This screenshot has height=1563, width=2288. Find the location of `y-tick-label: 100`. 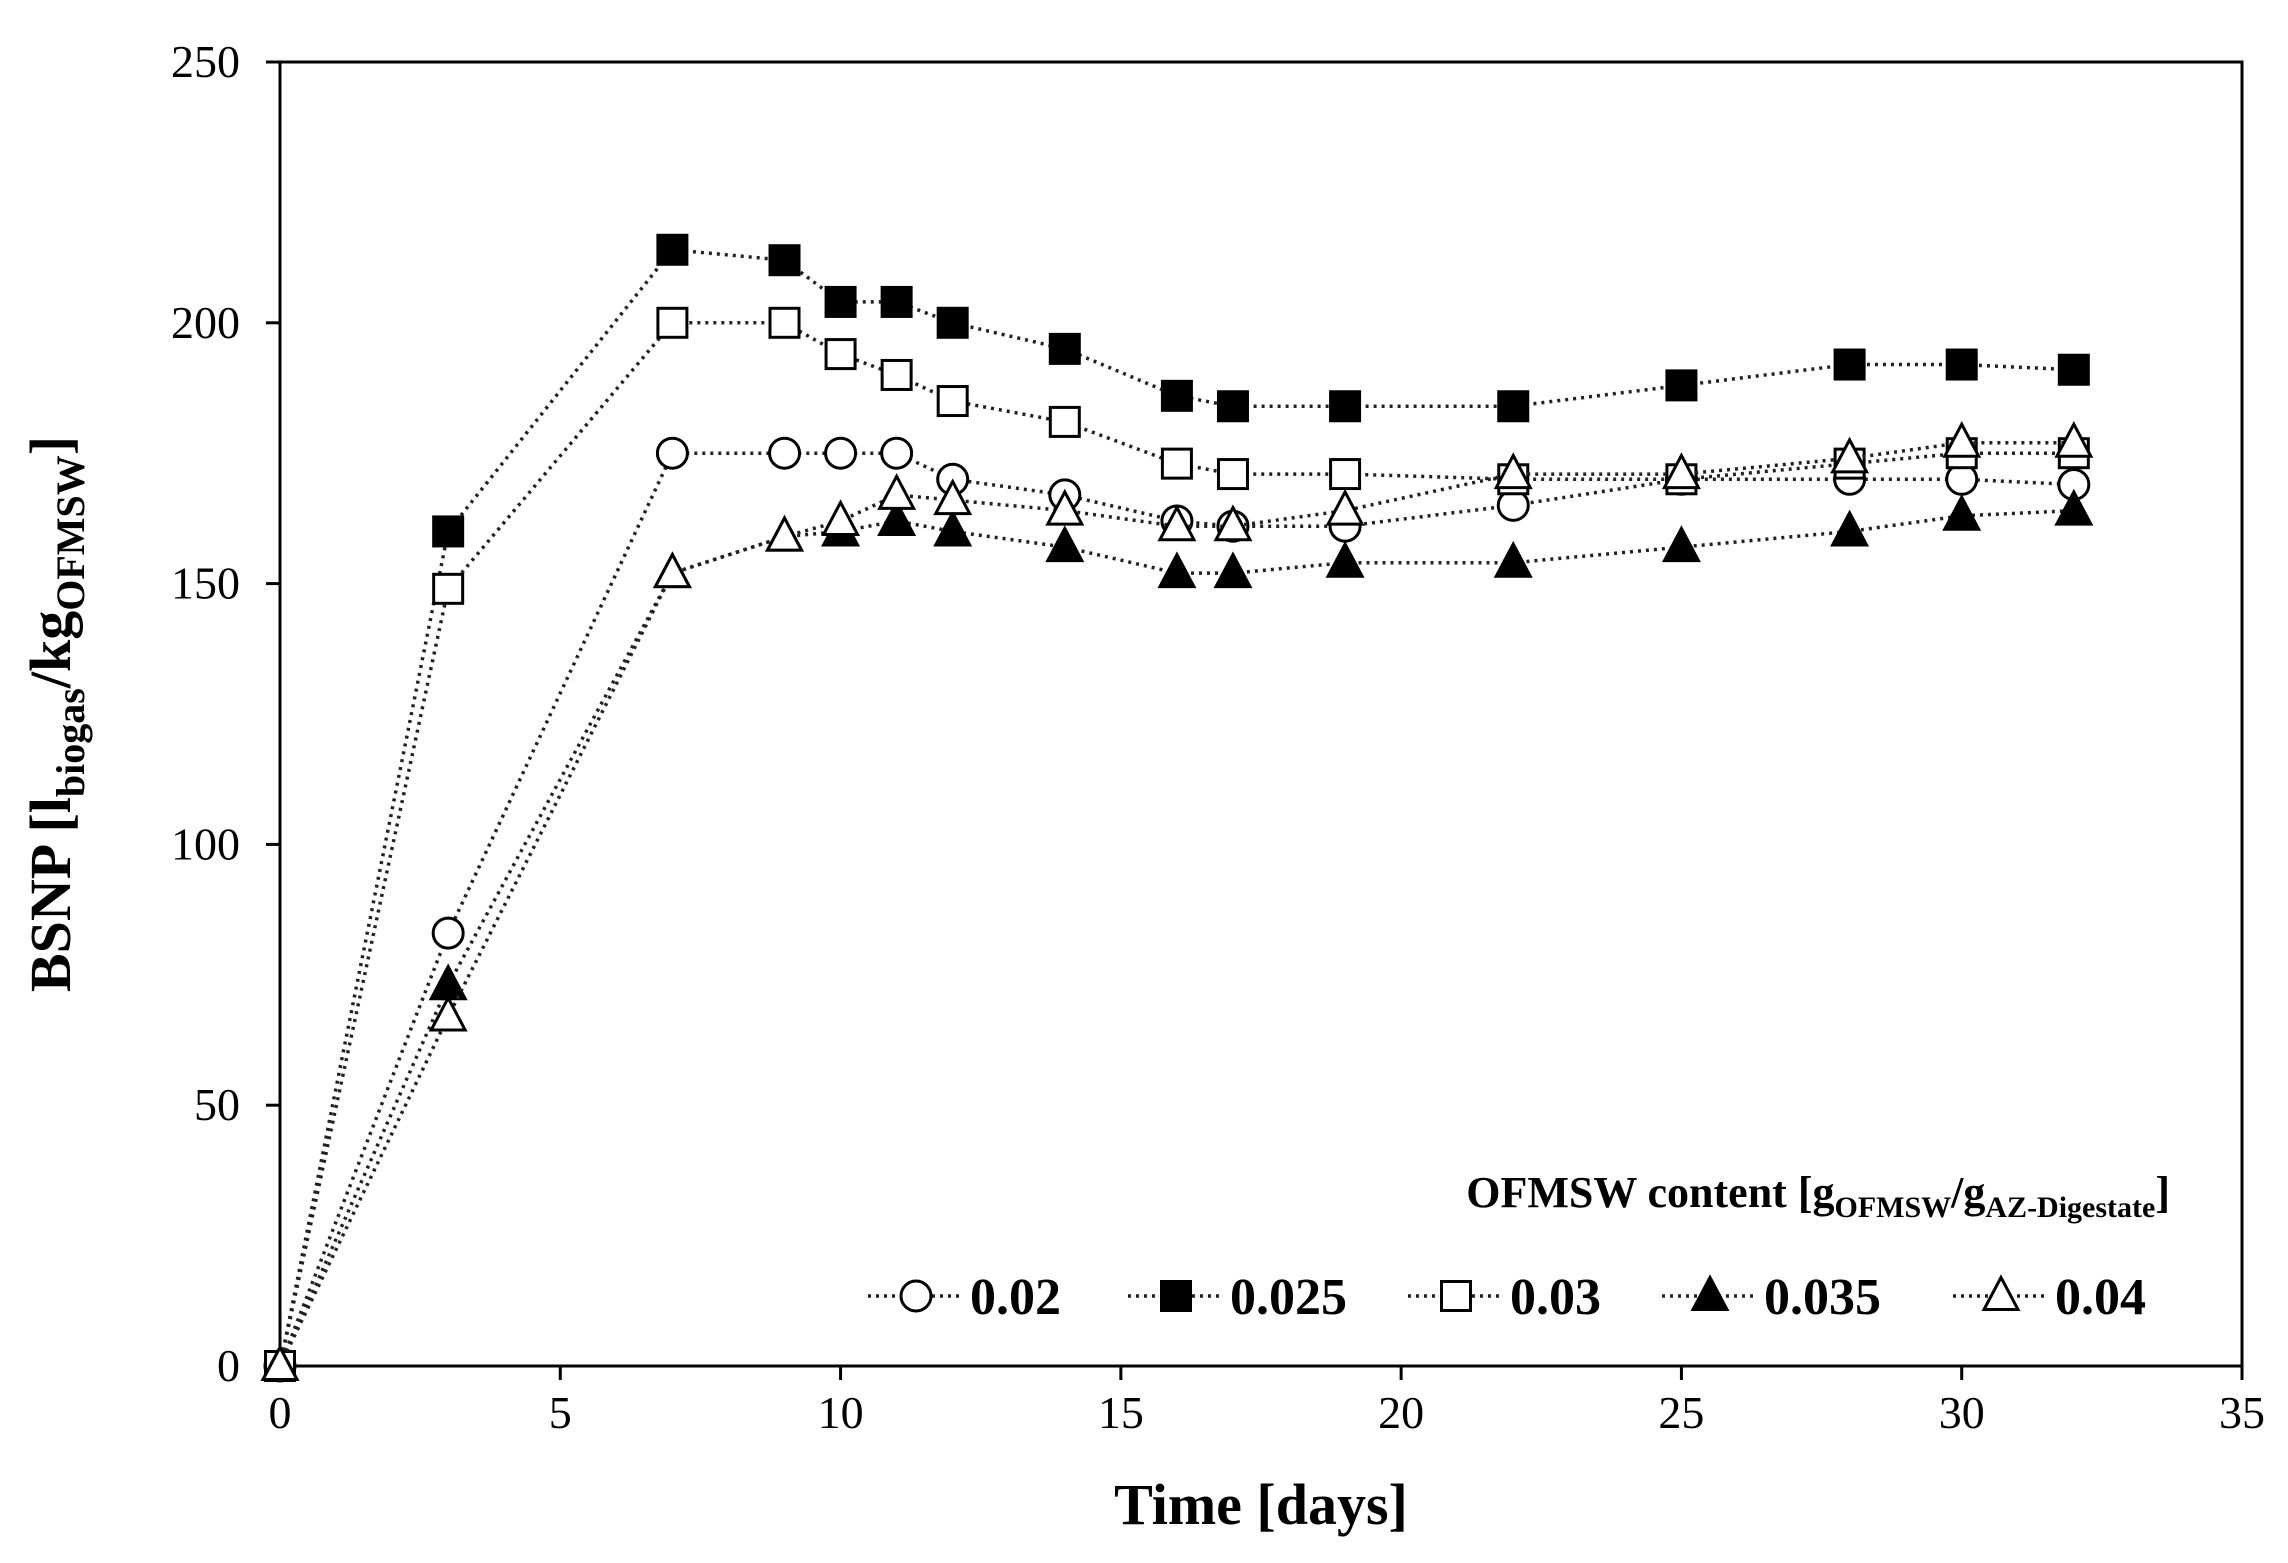

y-tick-label: 100 is located at coordinates (205, 843).